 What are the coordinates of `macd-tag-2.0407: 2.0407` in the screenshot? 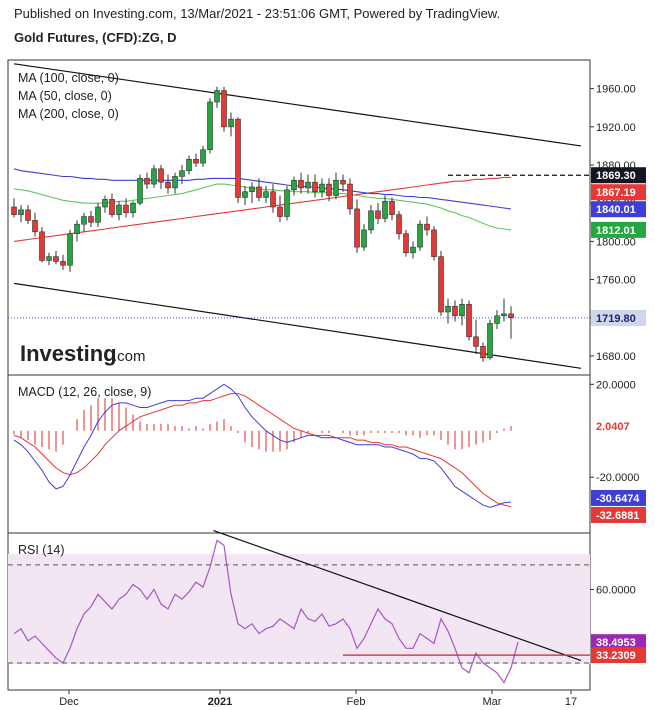 It's located at (618, 426).